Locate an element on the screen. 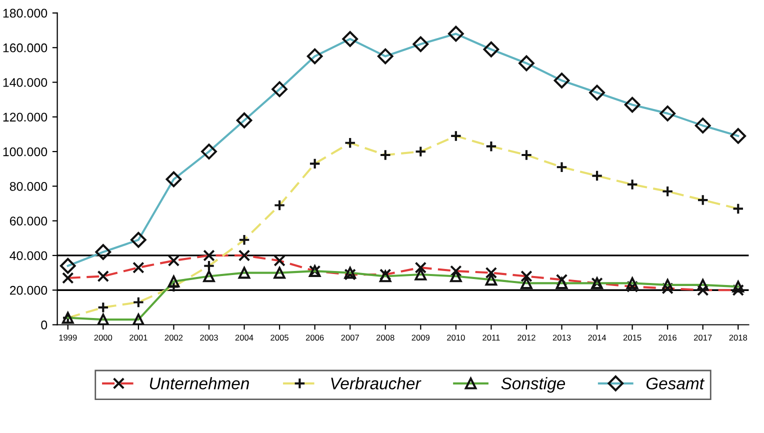  y-tick-label: 120.000 is located at coordinates (25, 117).